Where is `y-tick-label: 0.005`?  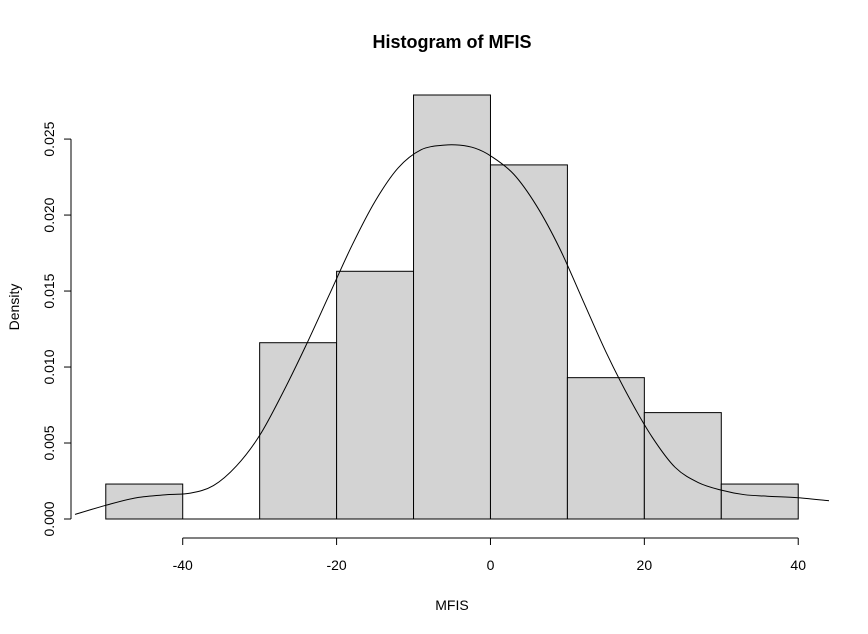
y-tick-label: 0.005 is located at coordinates (49, 442).